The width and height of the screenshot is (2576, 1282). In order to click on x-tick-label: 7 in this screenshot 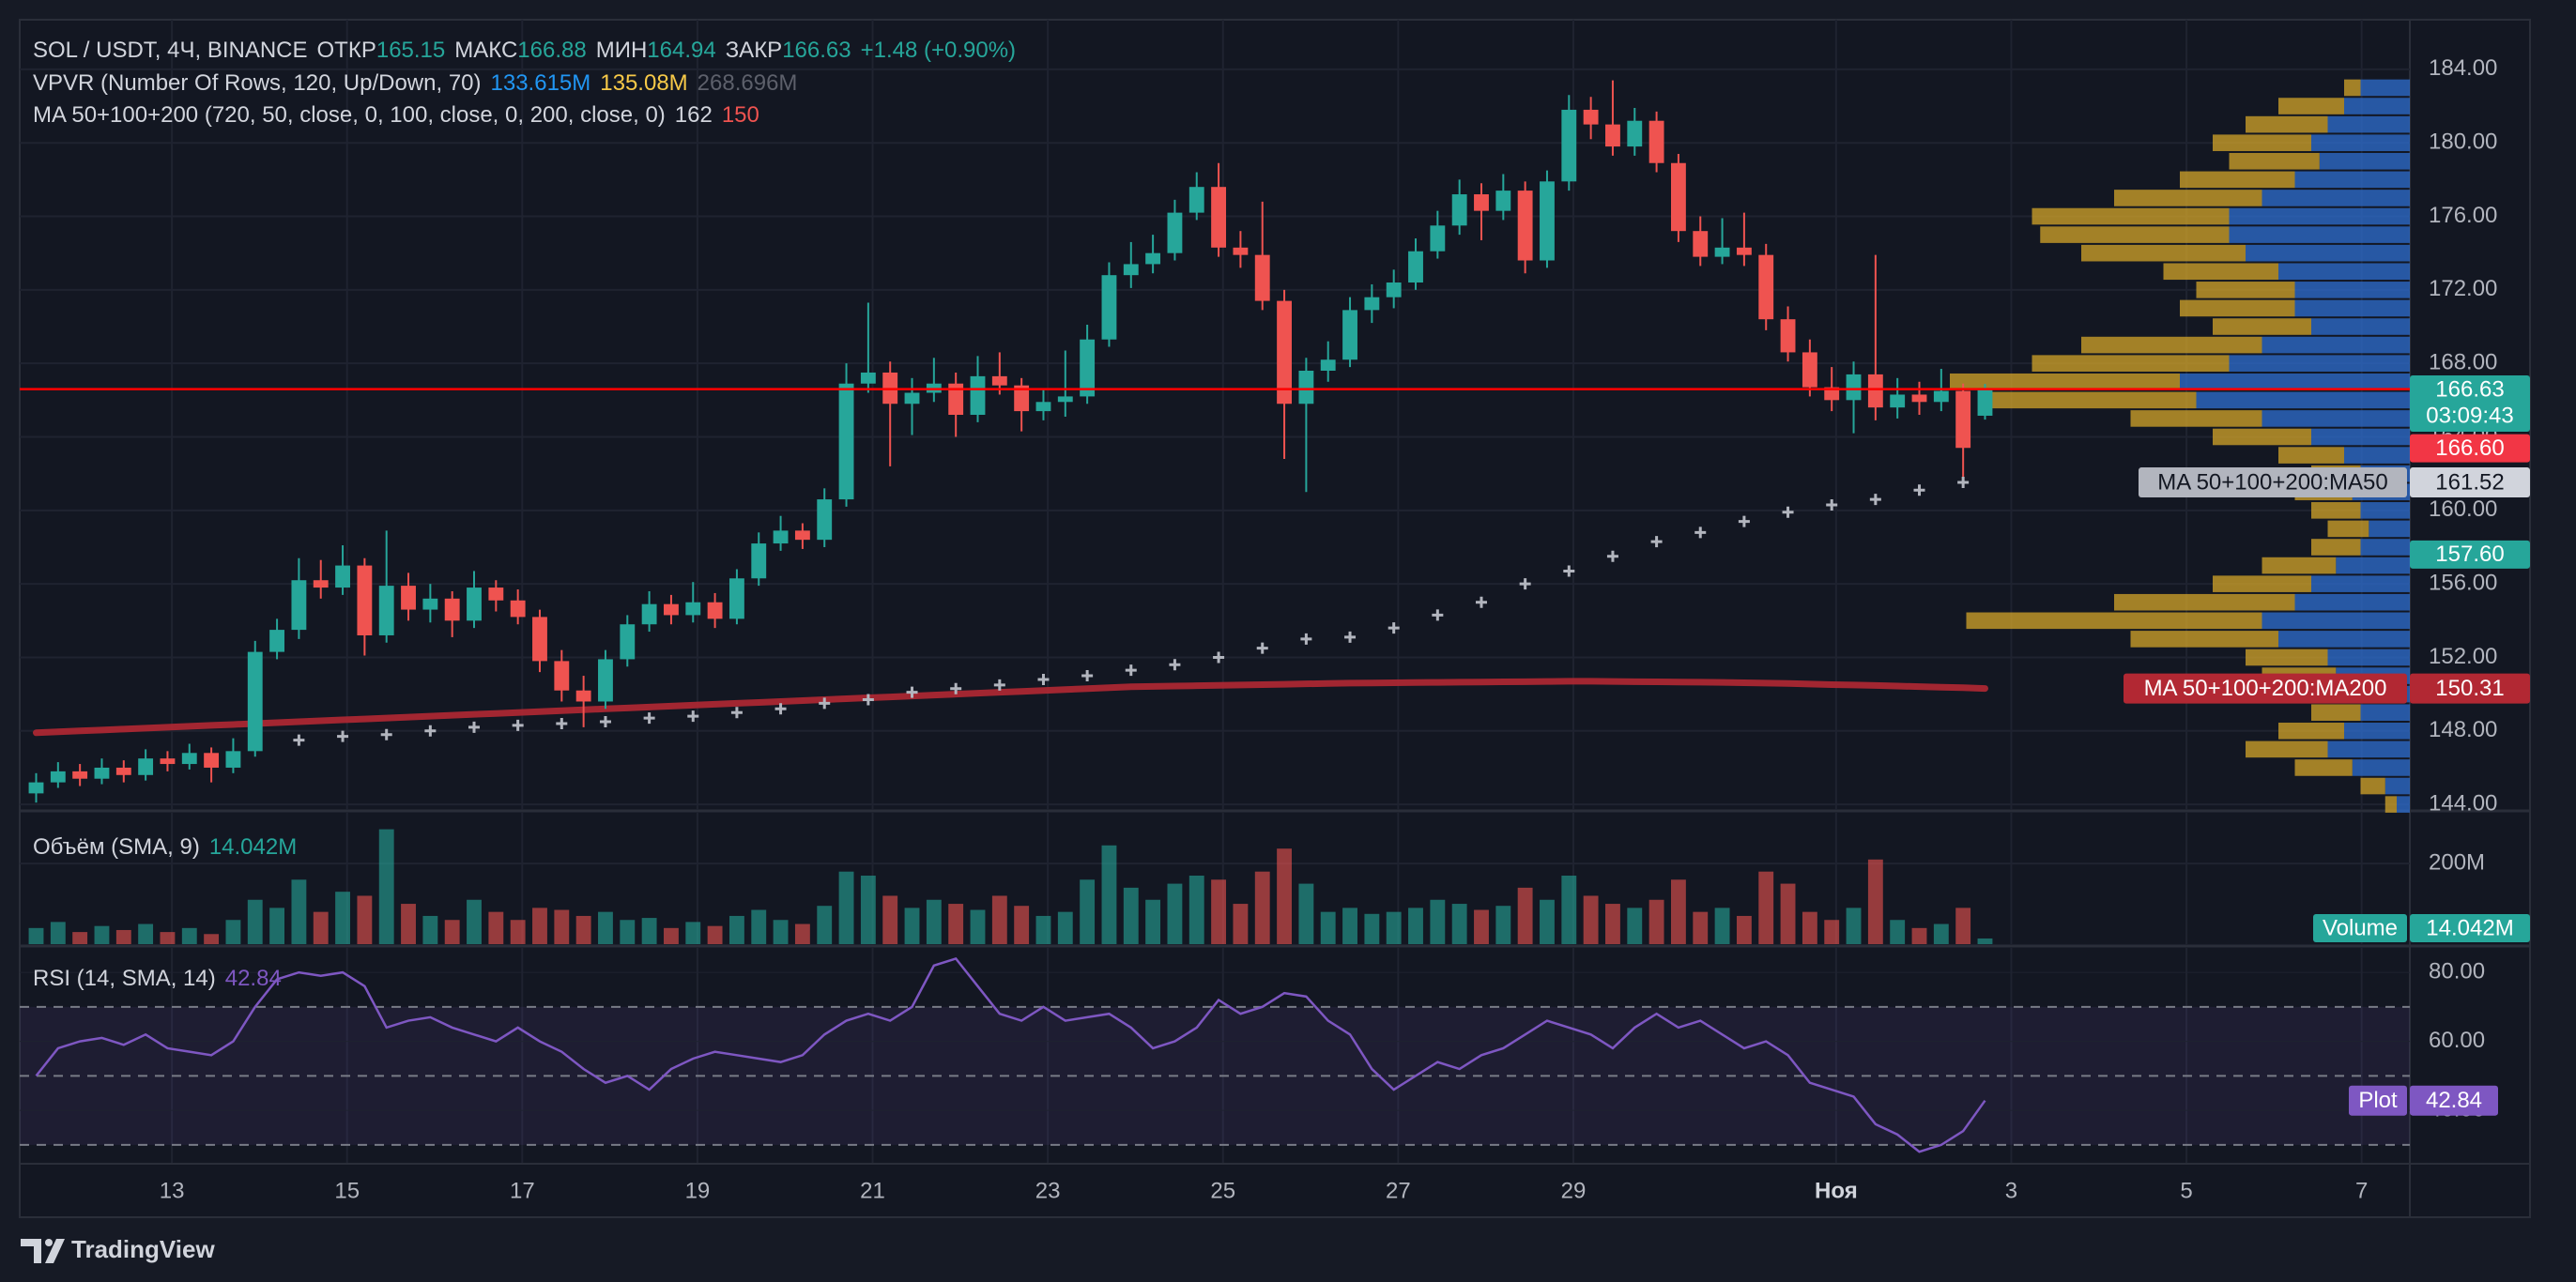, I will do `click(2361, 1191)`.